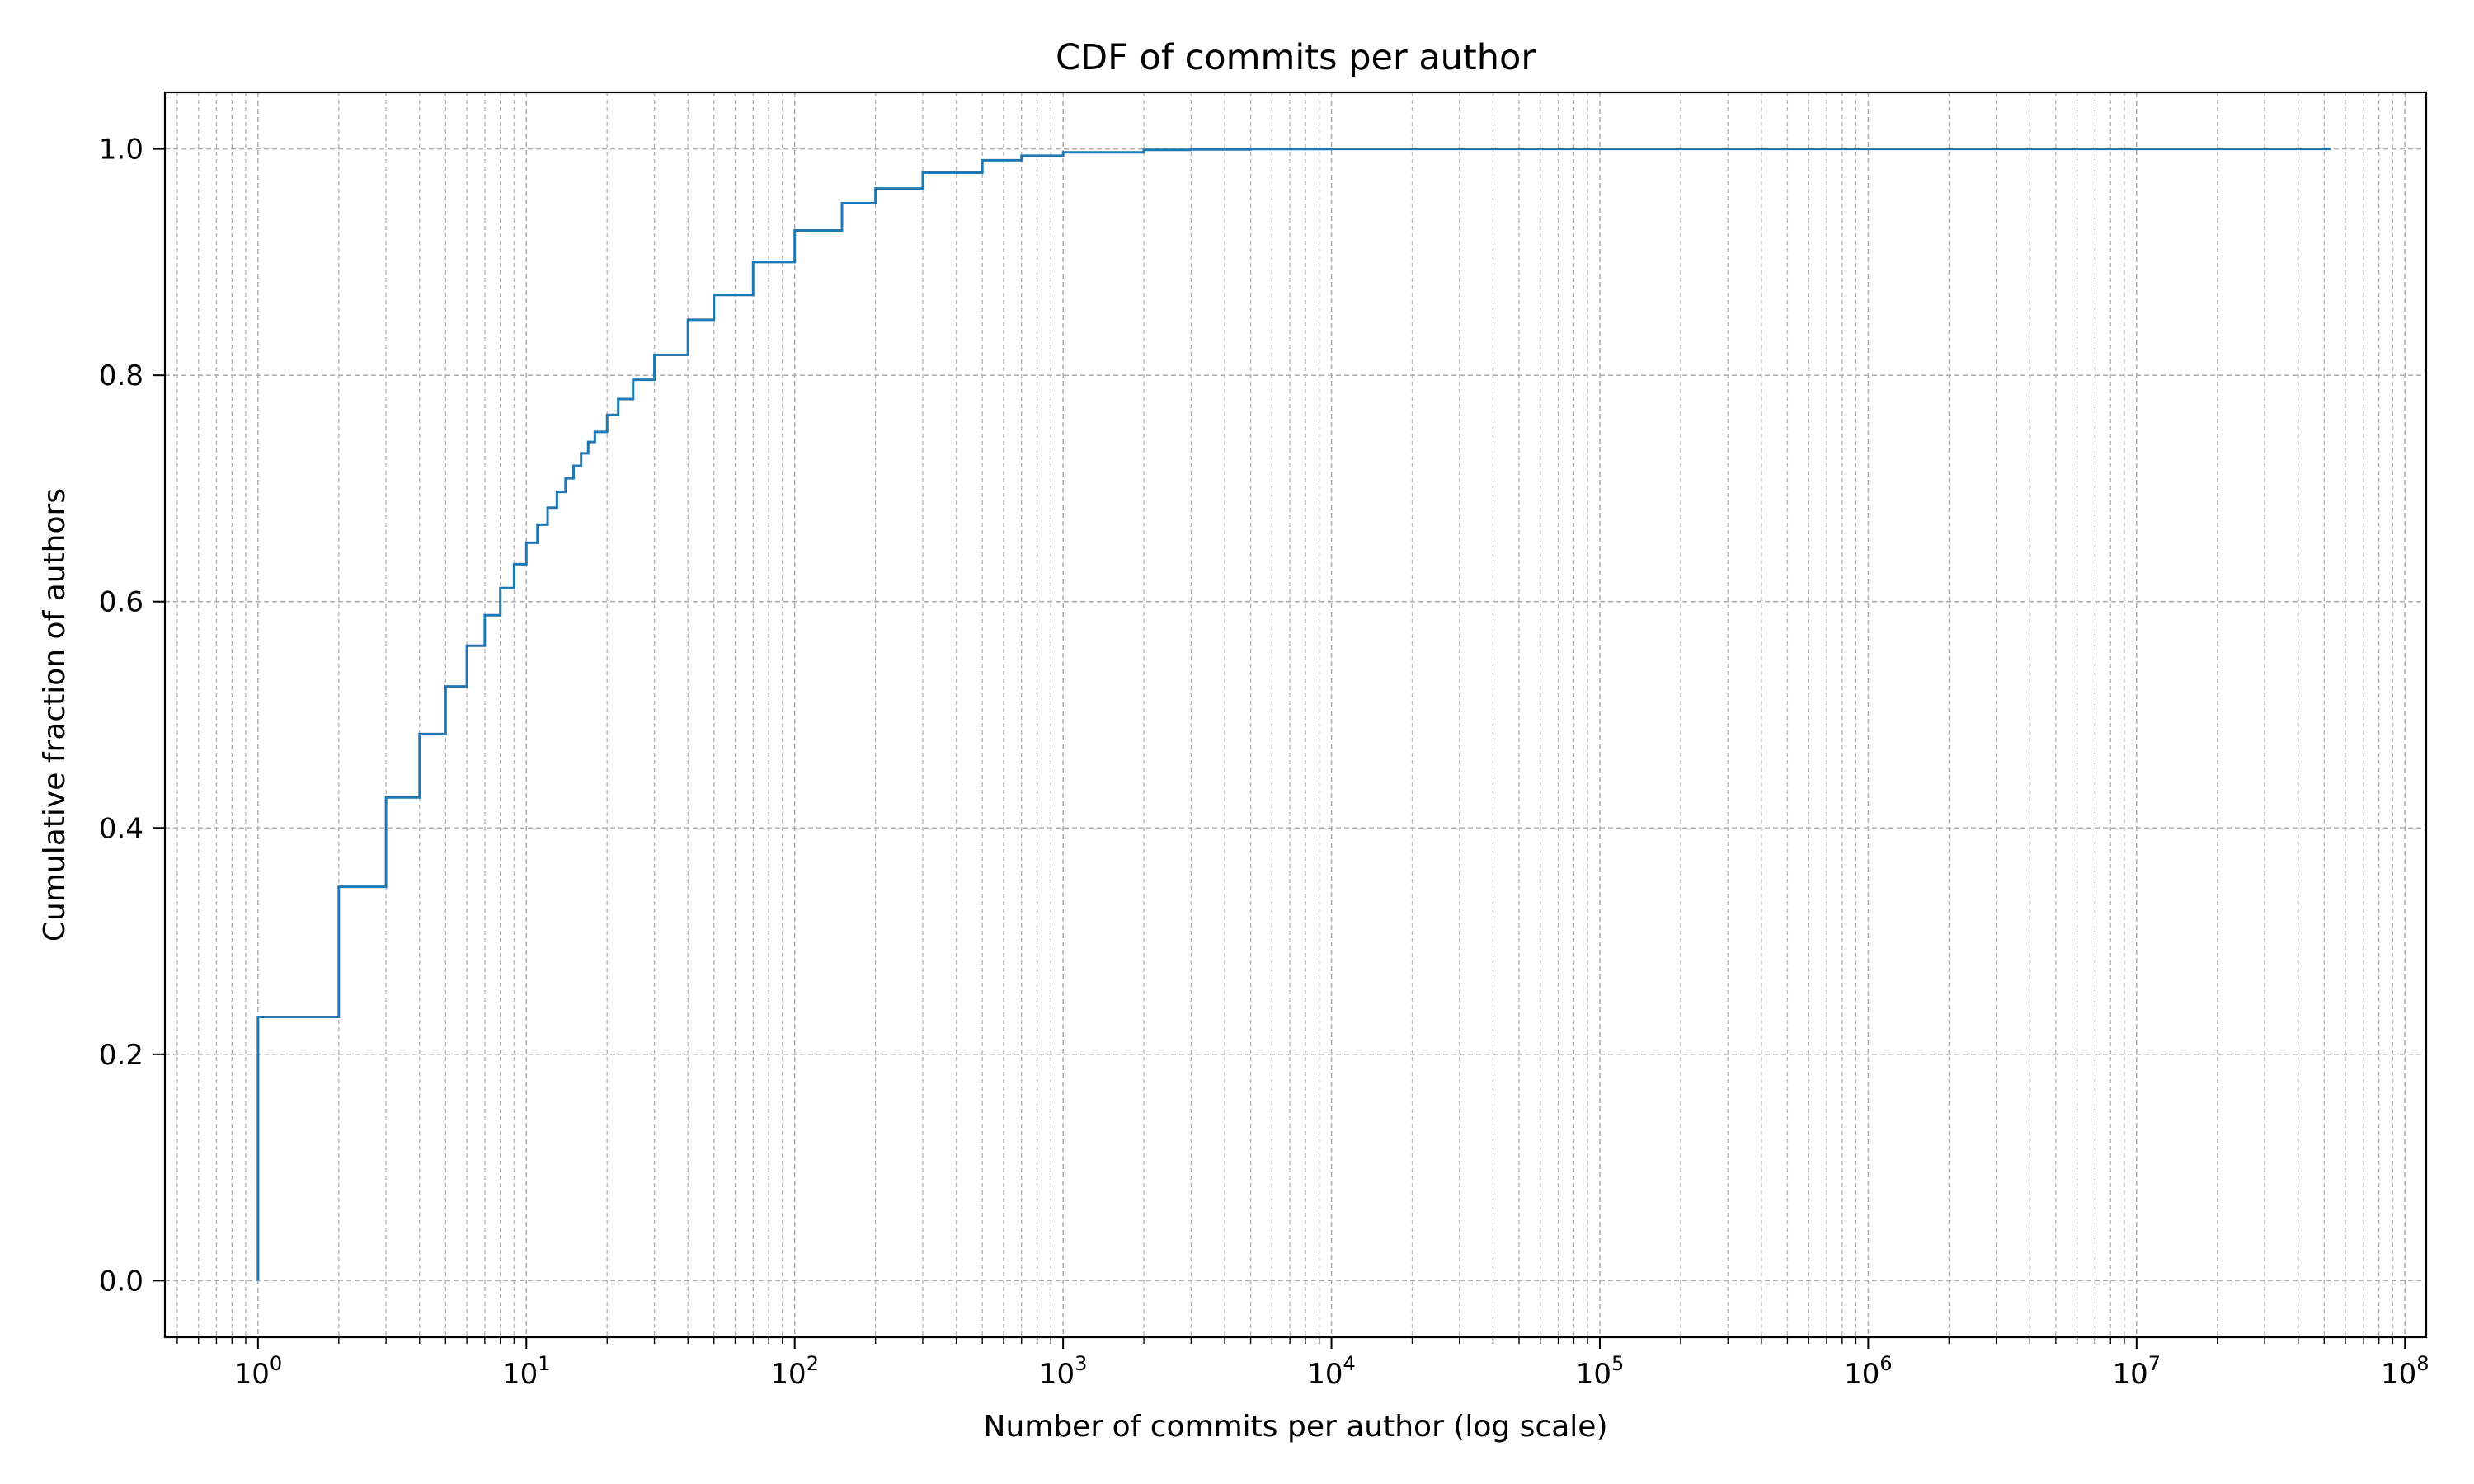 Image resolution: width=2474 pixels, height=1484 pixels. I want to click on x-axis-ticks: 10⁰ 10¹ 10² 10³ 10⁴ 10⁵ 10⁶ 10⁷ 10⁸, so click(1302, 1364).